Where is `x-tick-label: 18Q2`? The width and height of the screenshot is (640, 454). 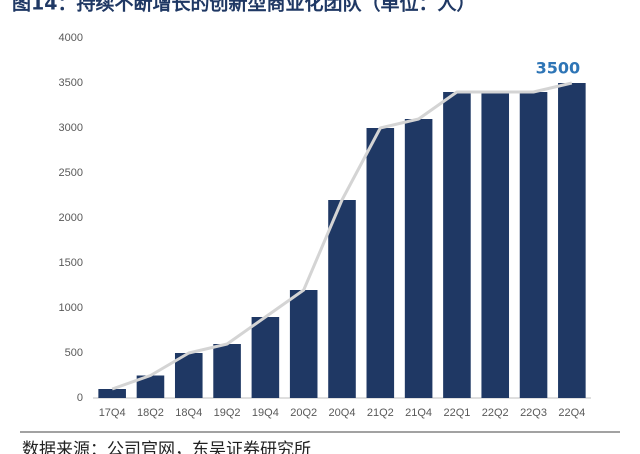 x-tick-label: 18Q2 is located at coordinates (150, 413).